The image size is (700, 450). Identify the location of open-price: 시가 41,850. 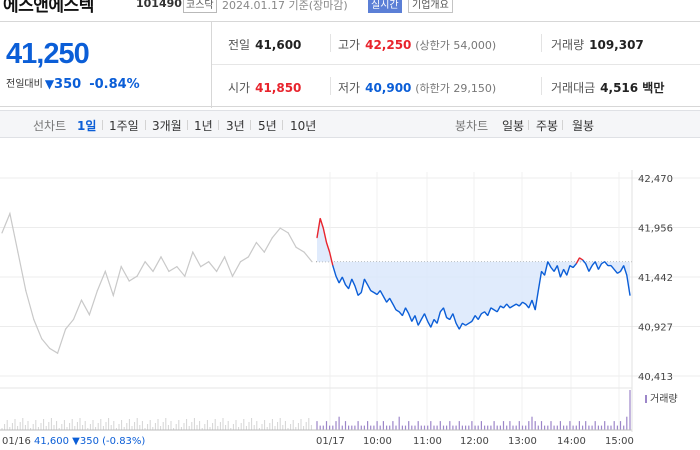
(265, 88).